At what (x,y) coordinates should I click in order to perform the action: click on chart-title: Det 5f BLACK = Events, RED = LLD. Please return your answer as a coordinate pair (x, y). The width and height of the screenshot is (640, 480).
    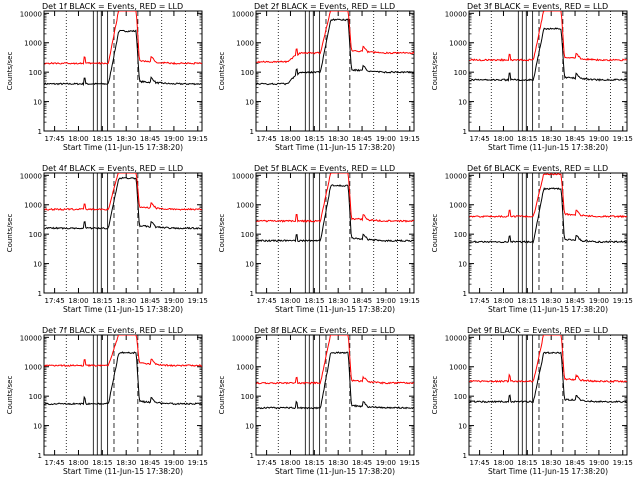
    Looking at the image, I should click on (324, 168).